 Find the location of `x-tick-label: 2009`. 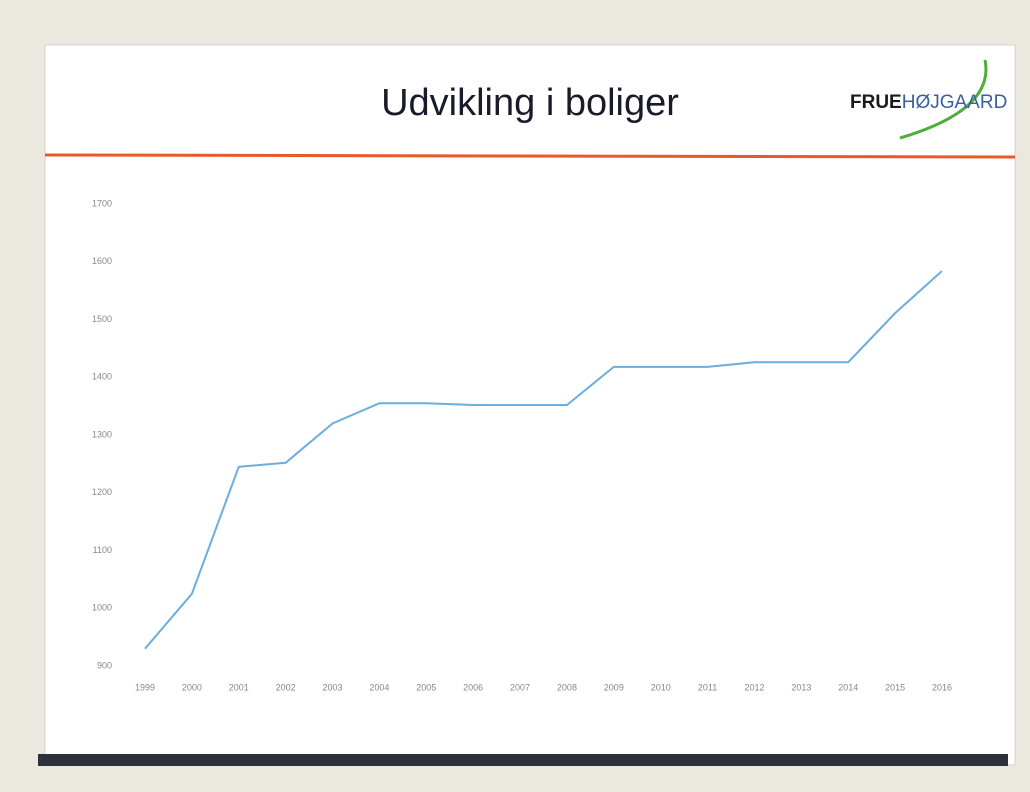

x-tick-label: 2009 is located at coordinates (614, 687).